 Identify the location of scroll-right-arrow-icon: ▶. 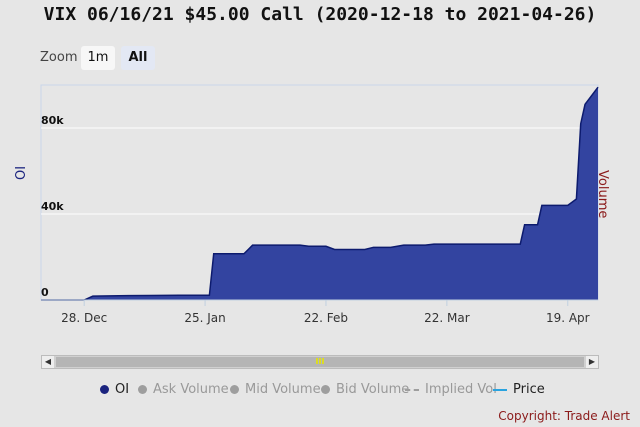
(592, 362).